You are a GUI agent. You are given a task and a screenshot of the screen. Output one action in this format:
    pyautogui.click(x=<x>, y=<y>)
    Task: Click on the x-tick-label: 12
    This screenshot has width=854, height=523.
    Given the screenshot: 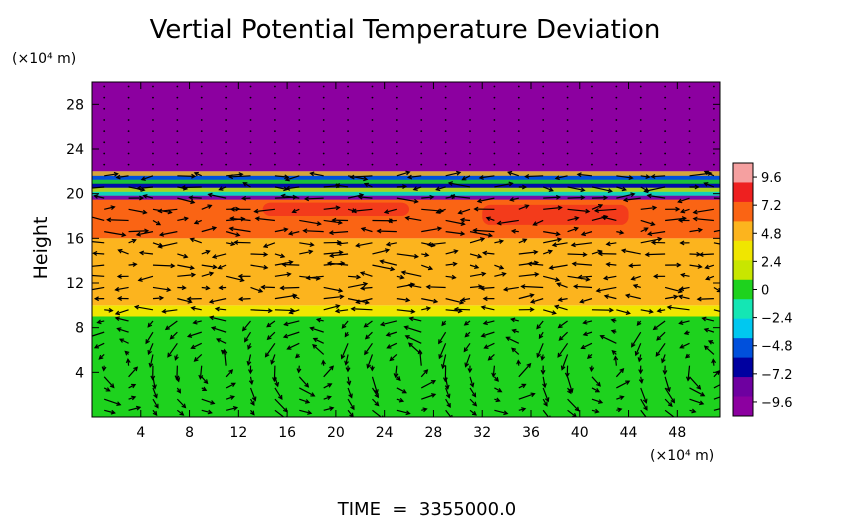 What is the action you would take?
    pyautogui.click(x=238, y=433)
    